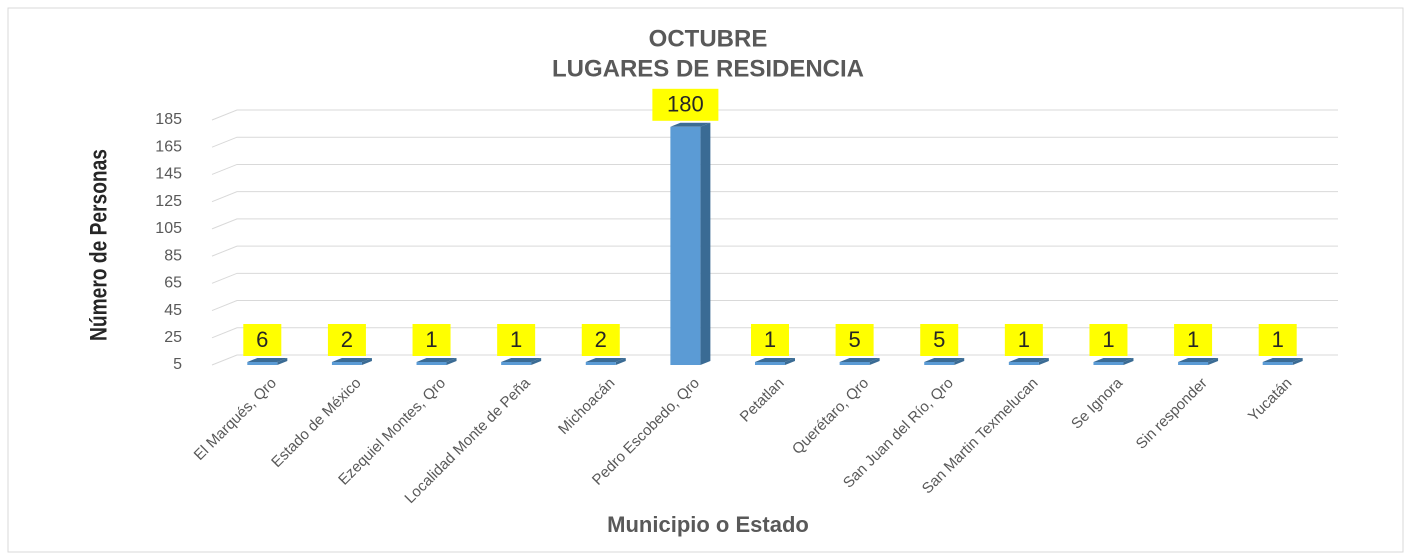 The width and height of the screenshot is (1411, 559). What do you see at coordinates (173, 337) in the screenshot?
I see `y-tick-label: 25` at bounding box center [173, 337].